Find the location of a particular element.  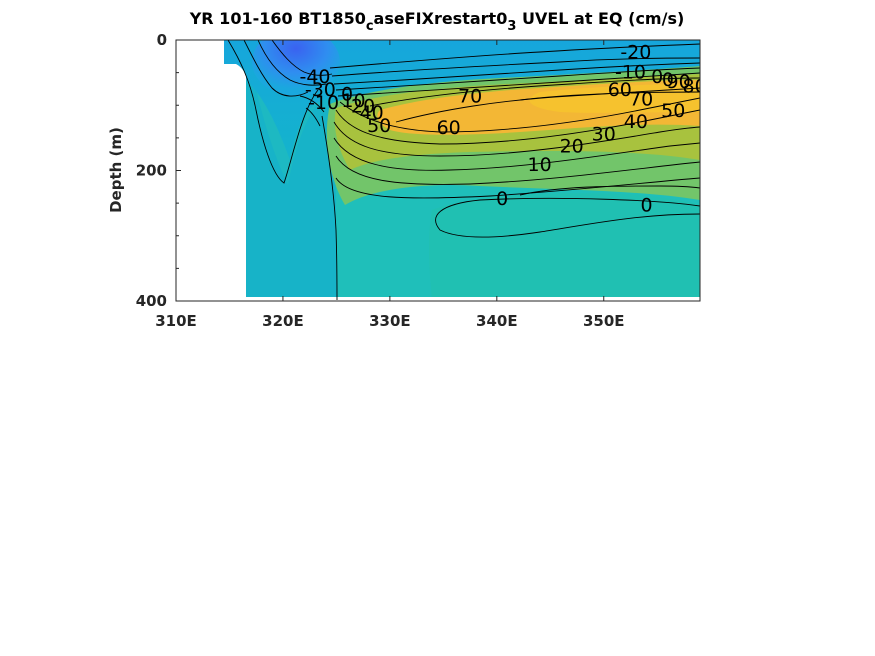

x-tick-label: 330E is located at coordinates (390, 321).